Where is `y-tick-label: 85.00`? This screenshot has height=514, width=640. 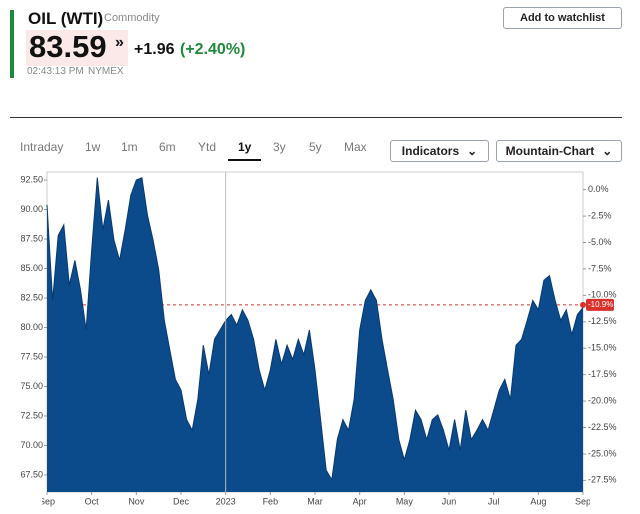 y-tick-label: 85.00 is located at coordinates (31, 268).